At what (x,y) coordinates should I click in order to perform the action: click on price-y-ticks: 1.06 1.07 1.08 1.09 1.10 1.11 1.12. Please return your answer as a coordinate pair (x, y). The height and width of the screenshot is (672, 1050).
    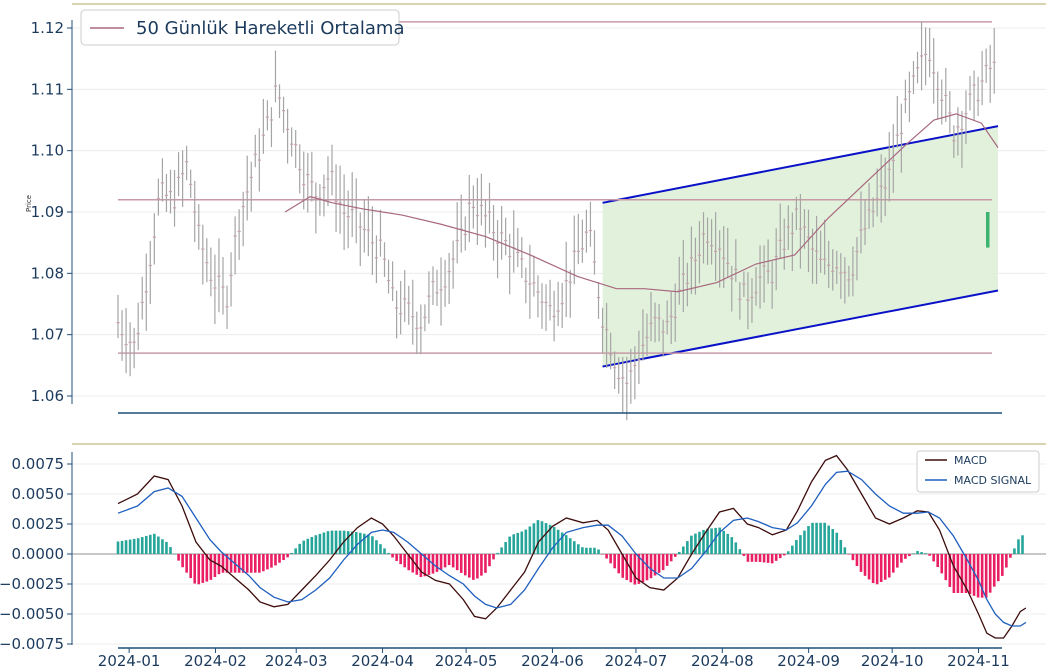
    Looking at the image, I should click on (51, 212).